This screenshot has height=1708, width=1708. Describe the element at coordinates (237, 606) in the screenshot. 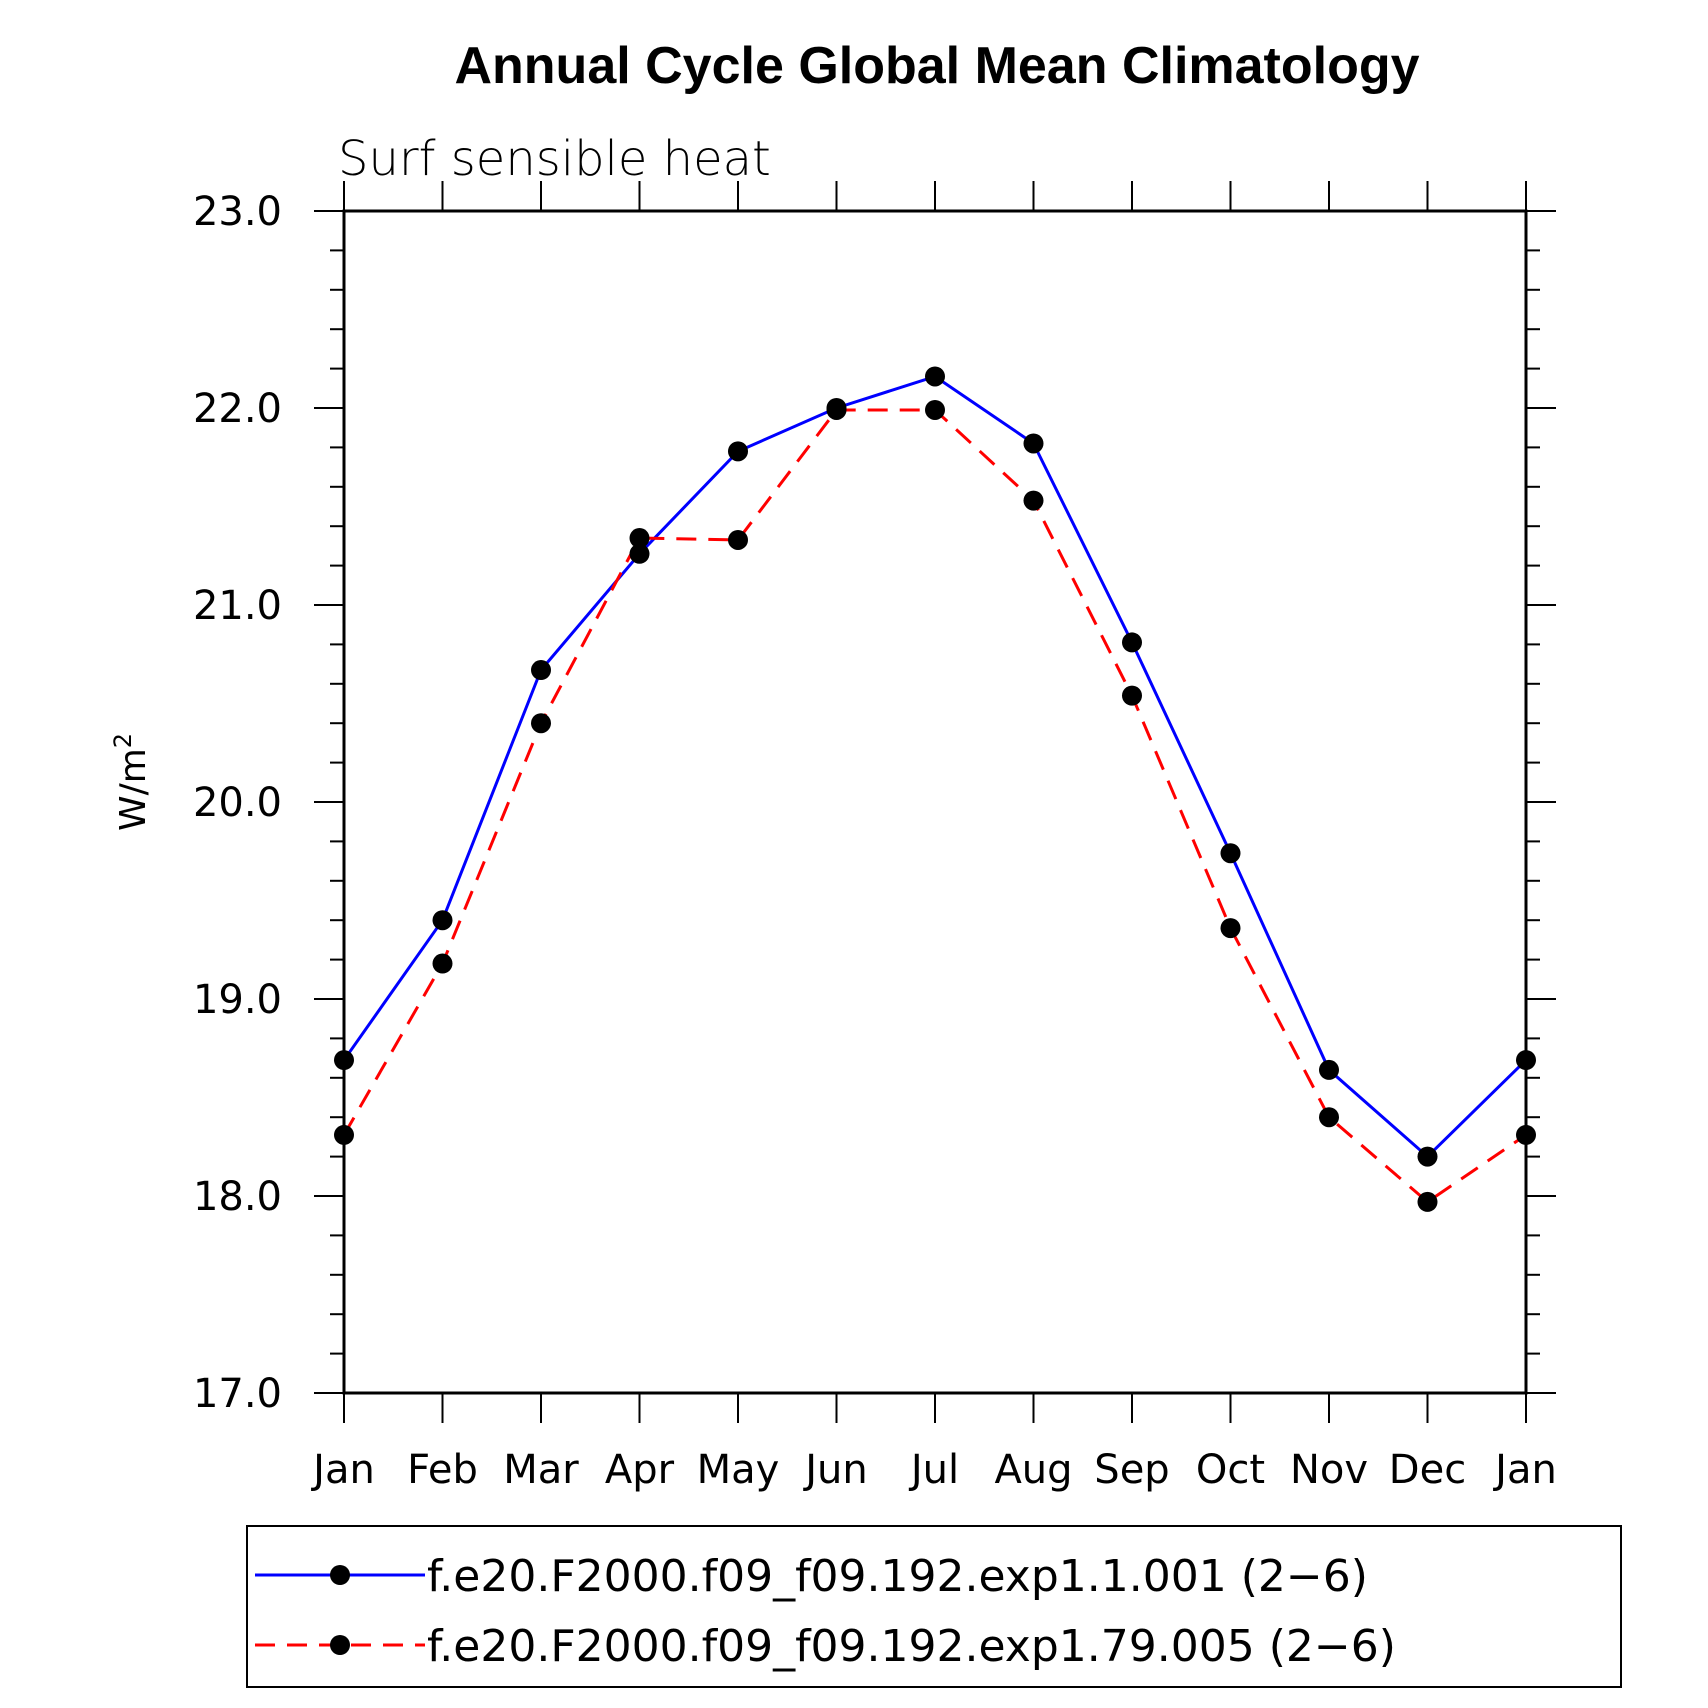

I see `y-tick-label: 21.0` at that location.